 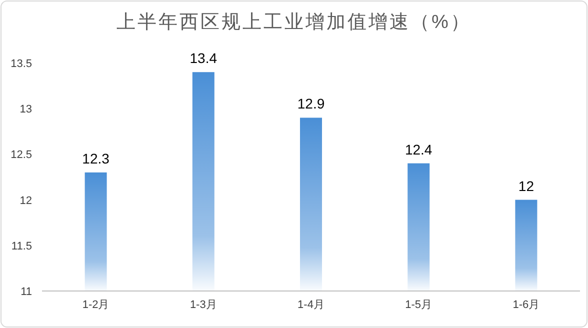 I want to click on x-tick-label: 1-4月, so click(x=311, y=305).